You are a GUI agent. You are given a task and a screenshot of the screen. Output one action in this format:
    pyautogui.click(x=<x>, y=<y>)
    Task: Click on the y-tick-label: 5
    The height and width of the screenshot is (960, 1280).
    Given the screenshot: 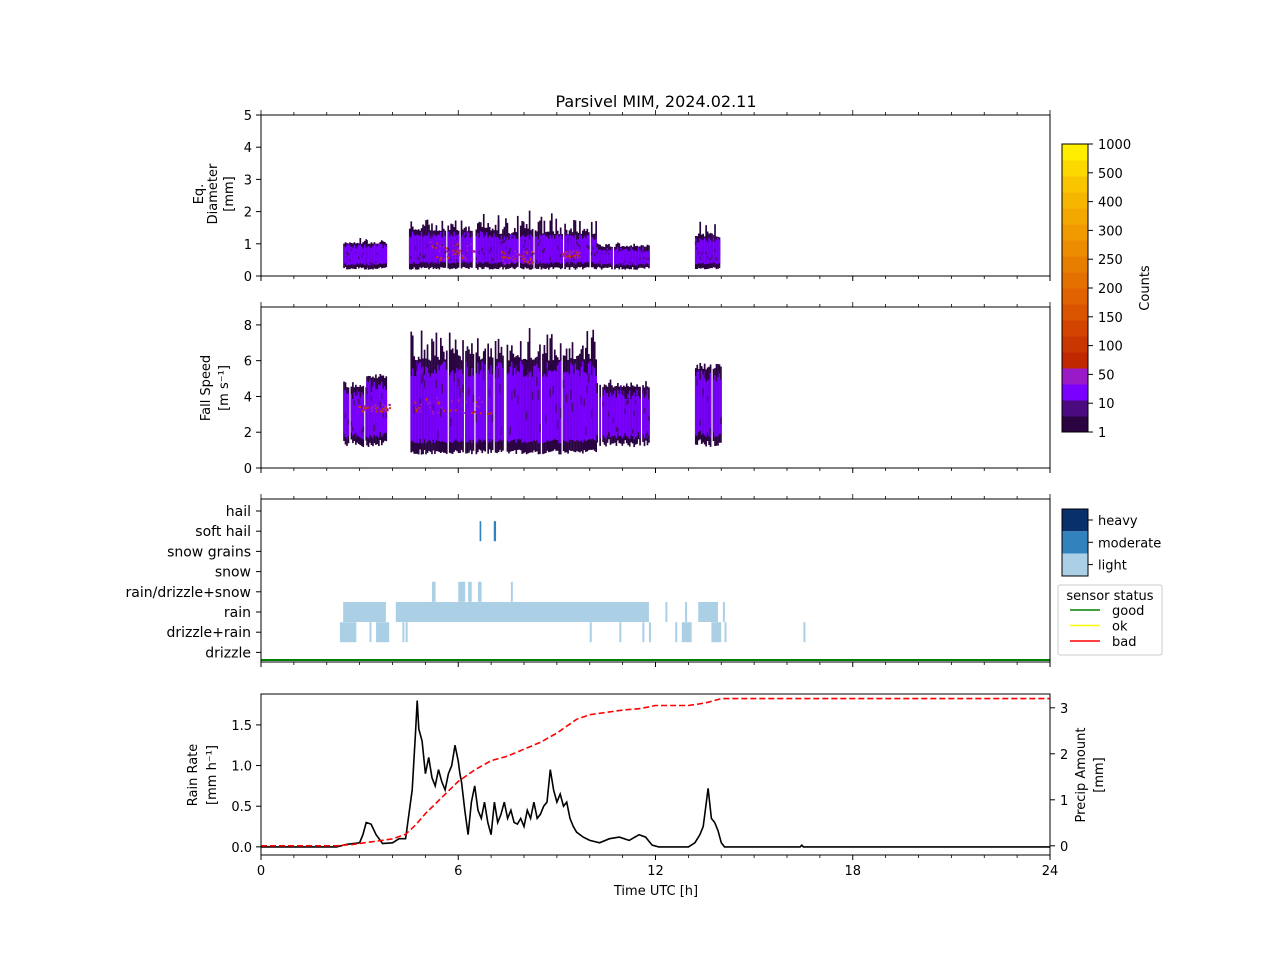 What is the action you would take?
    pyautogui.click(x=248, y=116)
    